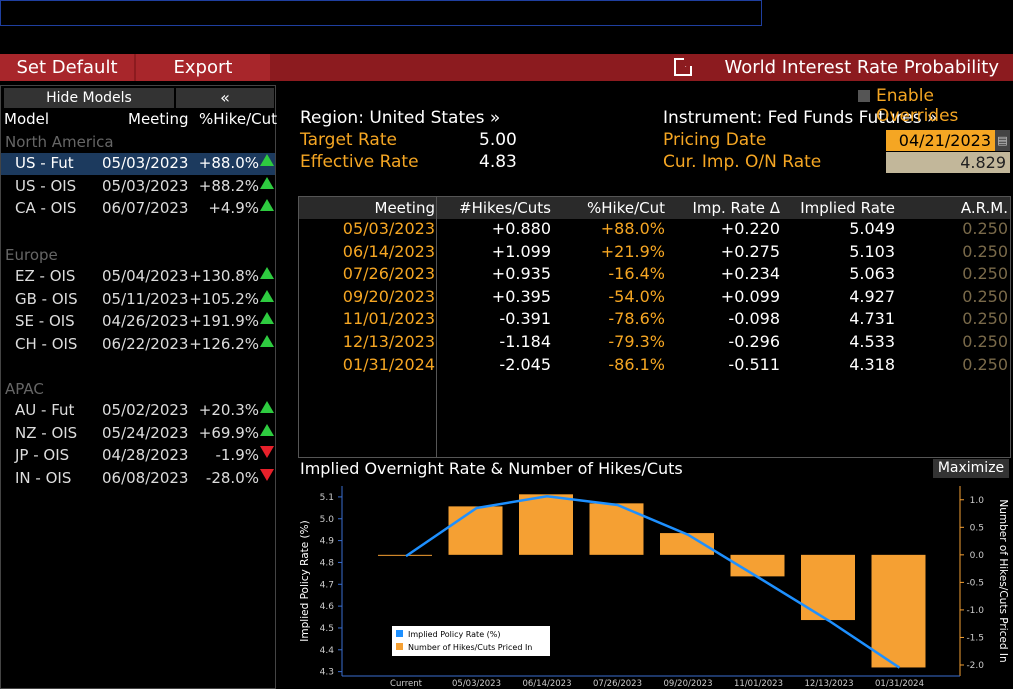 This screenshot has width=1013, height=689. I want to click on model-row: US - OIS 05/03/2023 +88.2%, so click(138, 187).